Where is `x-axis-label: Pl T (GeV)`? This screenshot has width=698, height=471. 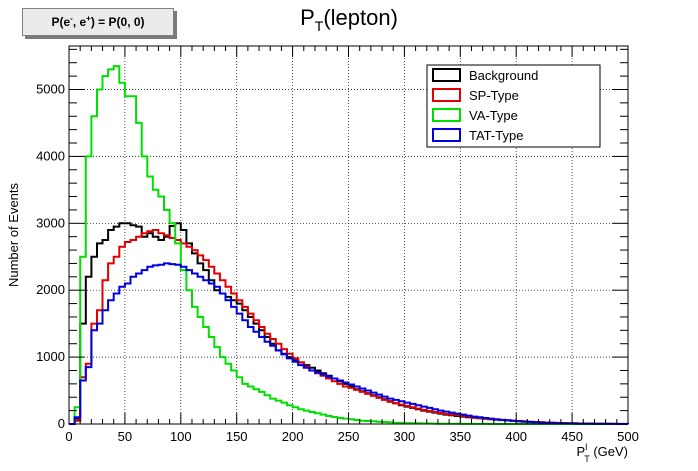
x-axis-label: Pl T (GeV) is located at coordinates (602, 453).